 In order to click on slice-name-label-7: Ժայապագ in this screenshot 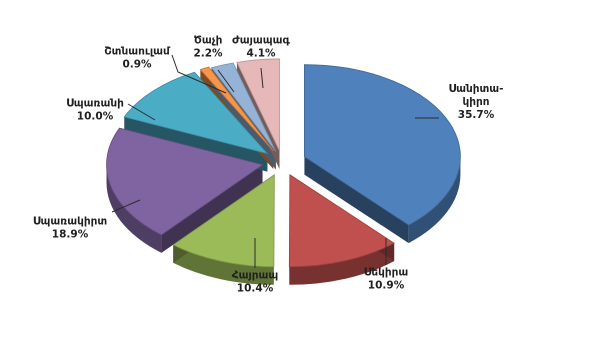, I will do `click(261, 41)`.